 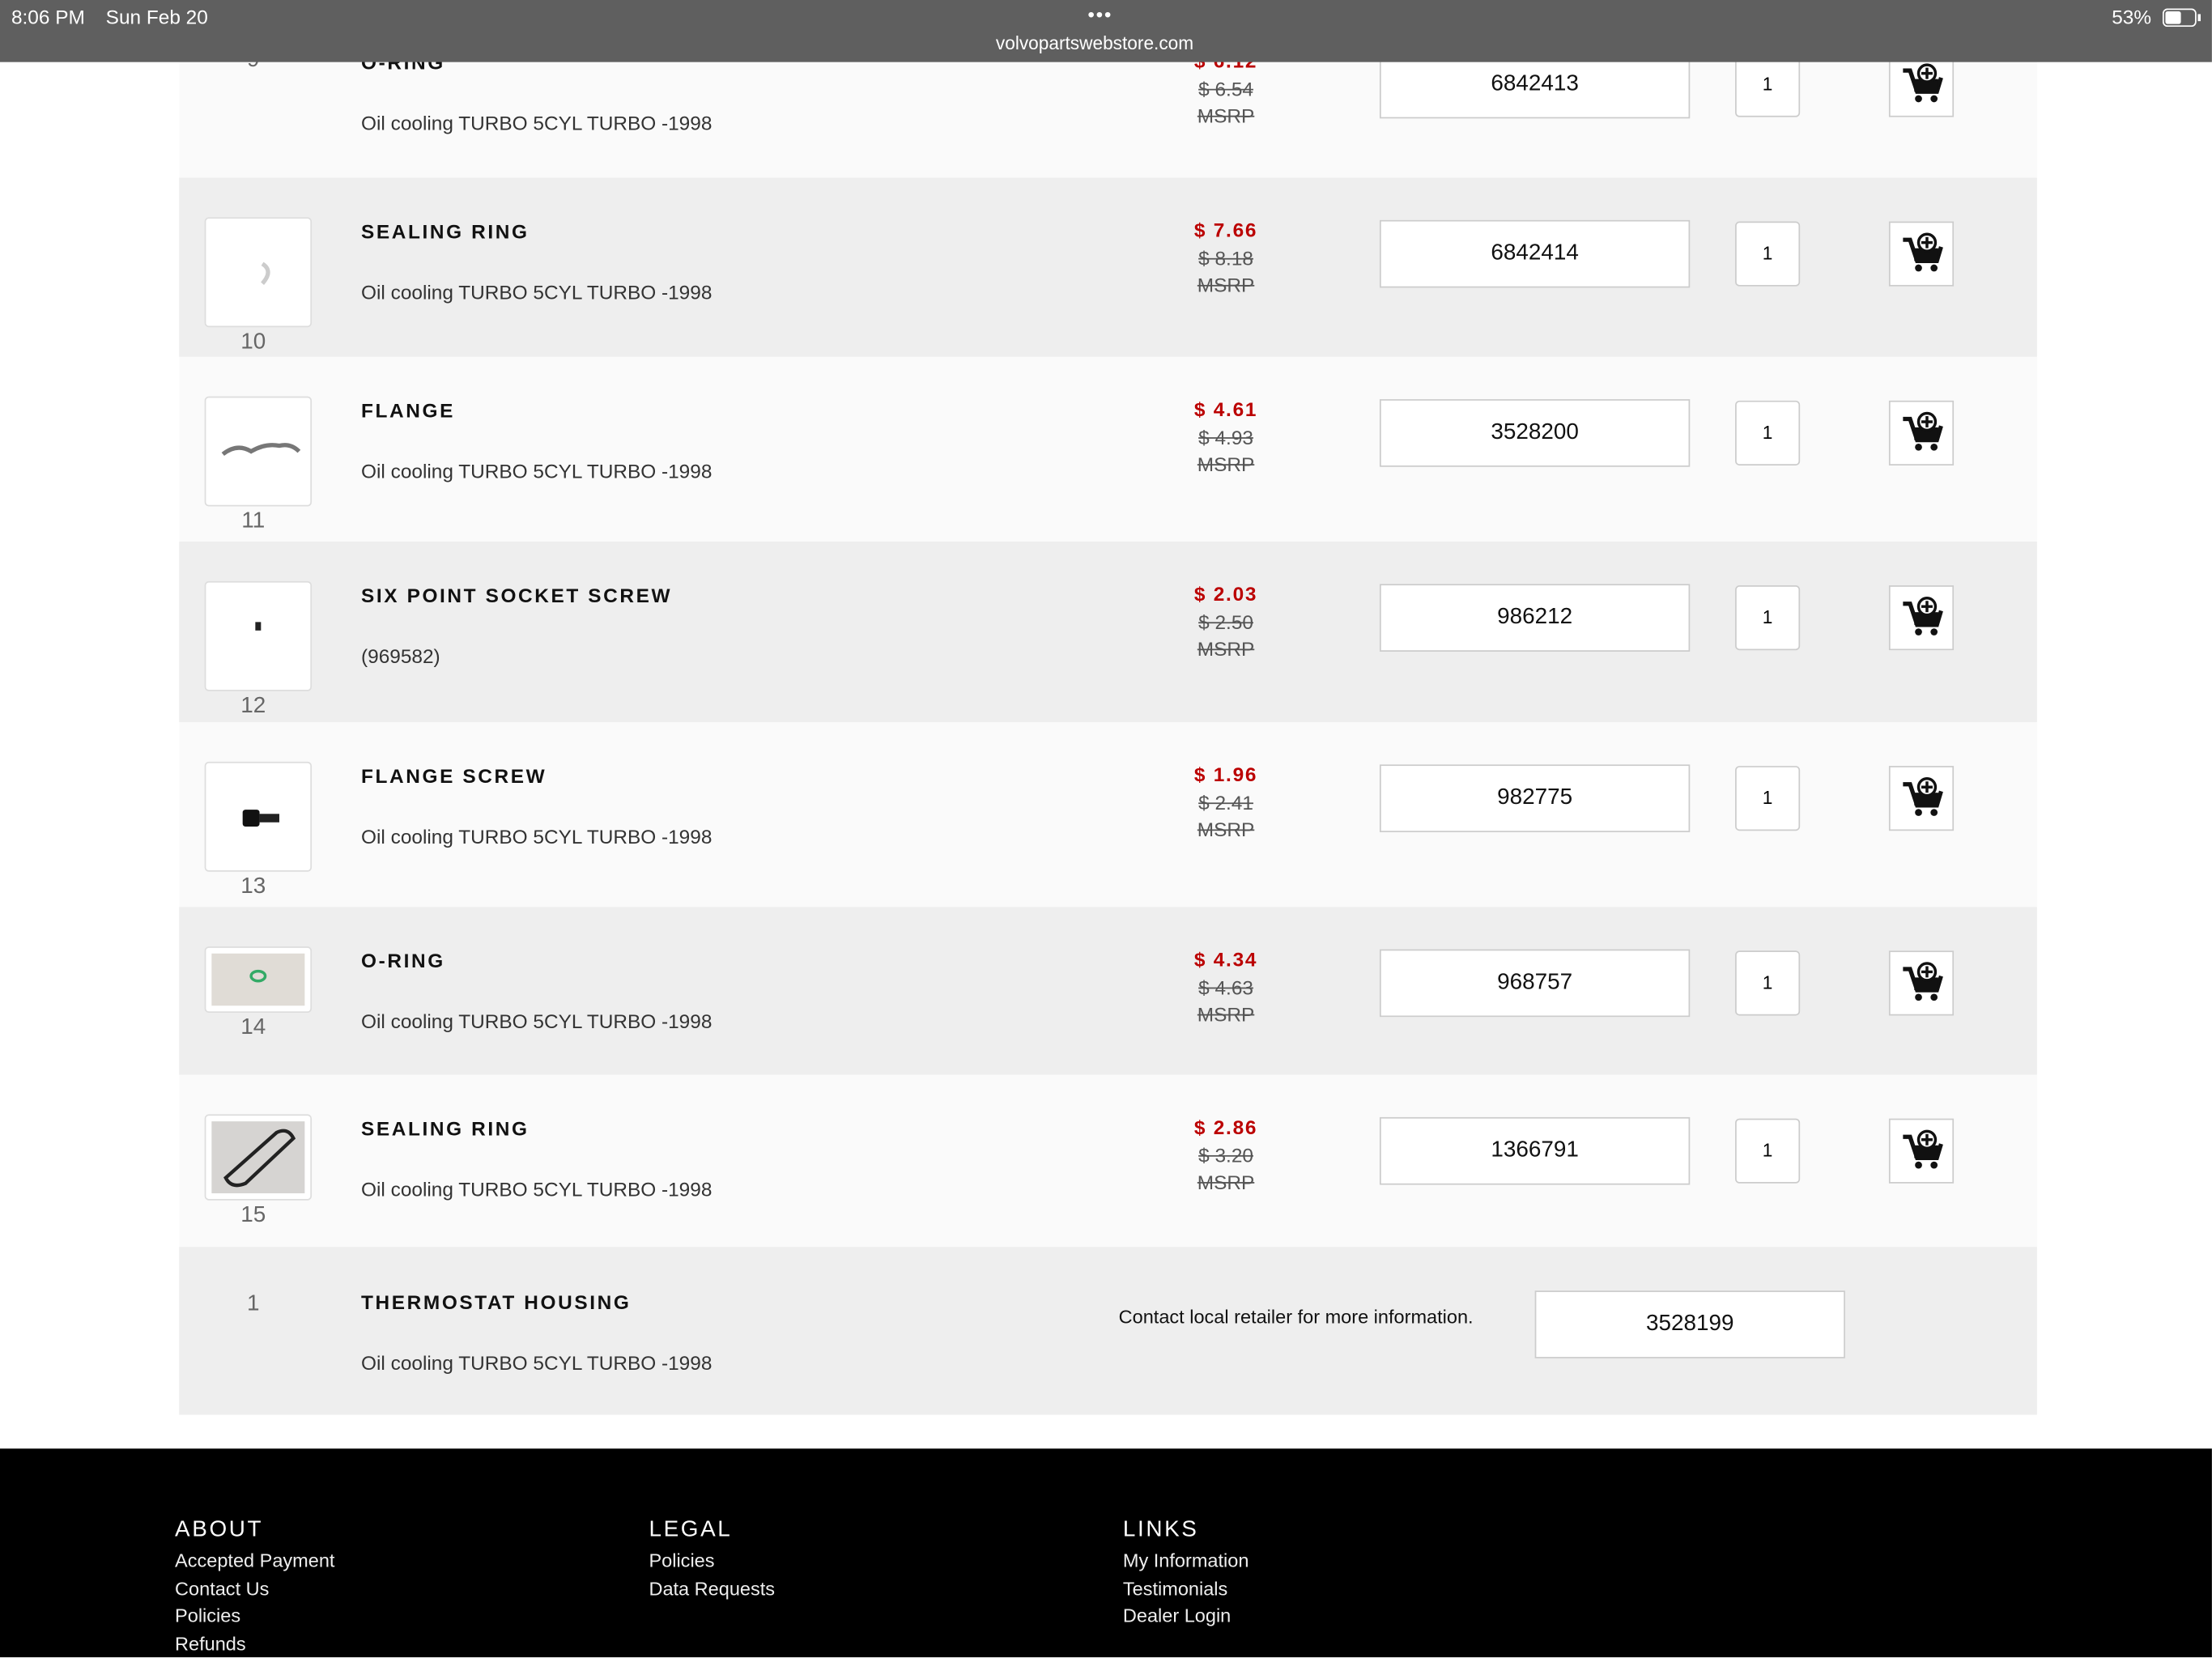 What do you see at coordinates (1175, 1588) in the screenshot?
I see `footer-link: Testimonials` at bounding box center [1175, 1588].